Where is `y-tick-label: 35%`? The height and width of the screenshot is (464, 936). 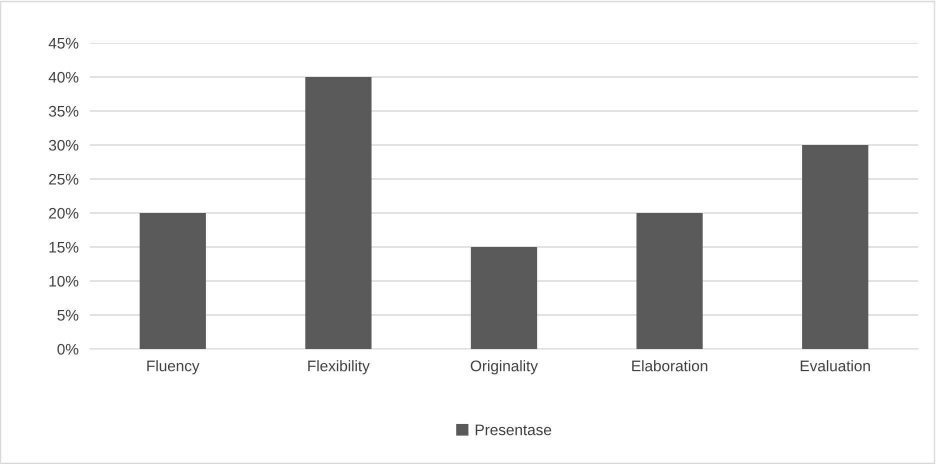
y-tick-label: 35% is located at coordinates (63, 111).